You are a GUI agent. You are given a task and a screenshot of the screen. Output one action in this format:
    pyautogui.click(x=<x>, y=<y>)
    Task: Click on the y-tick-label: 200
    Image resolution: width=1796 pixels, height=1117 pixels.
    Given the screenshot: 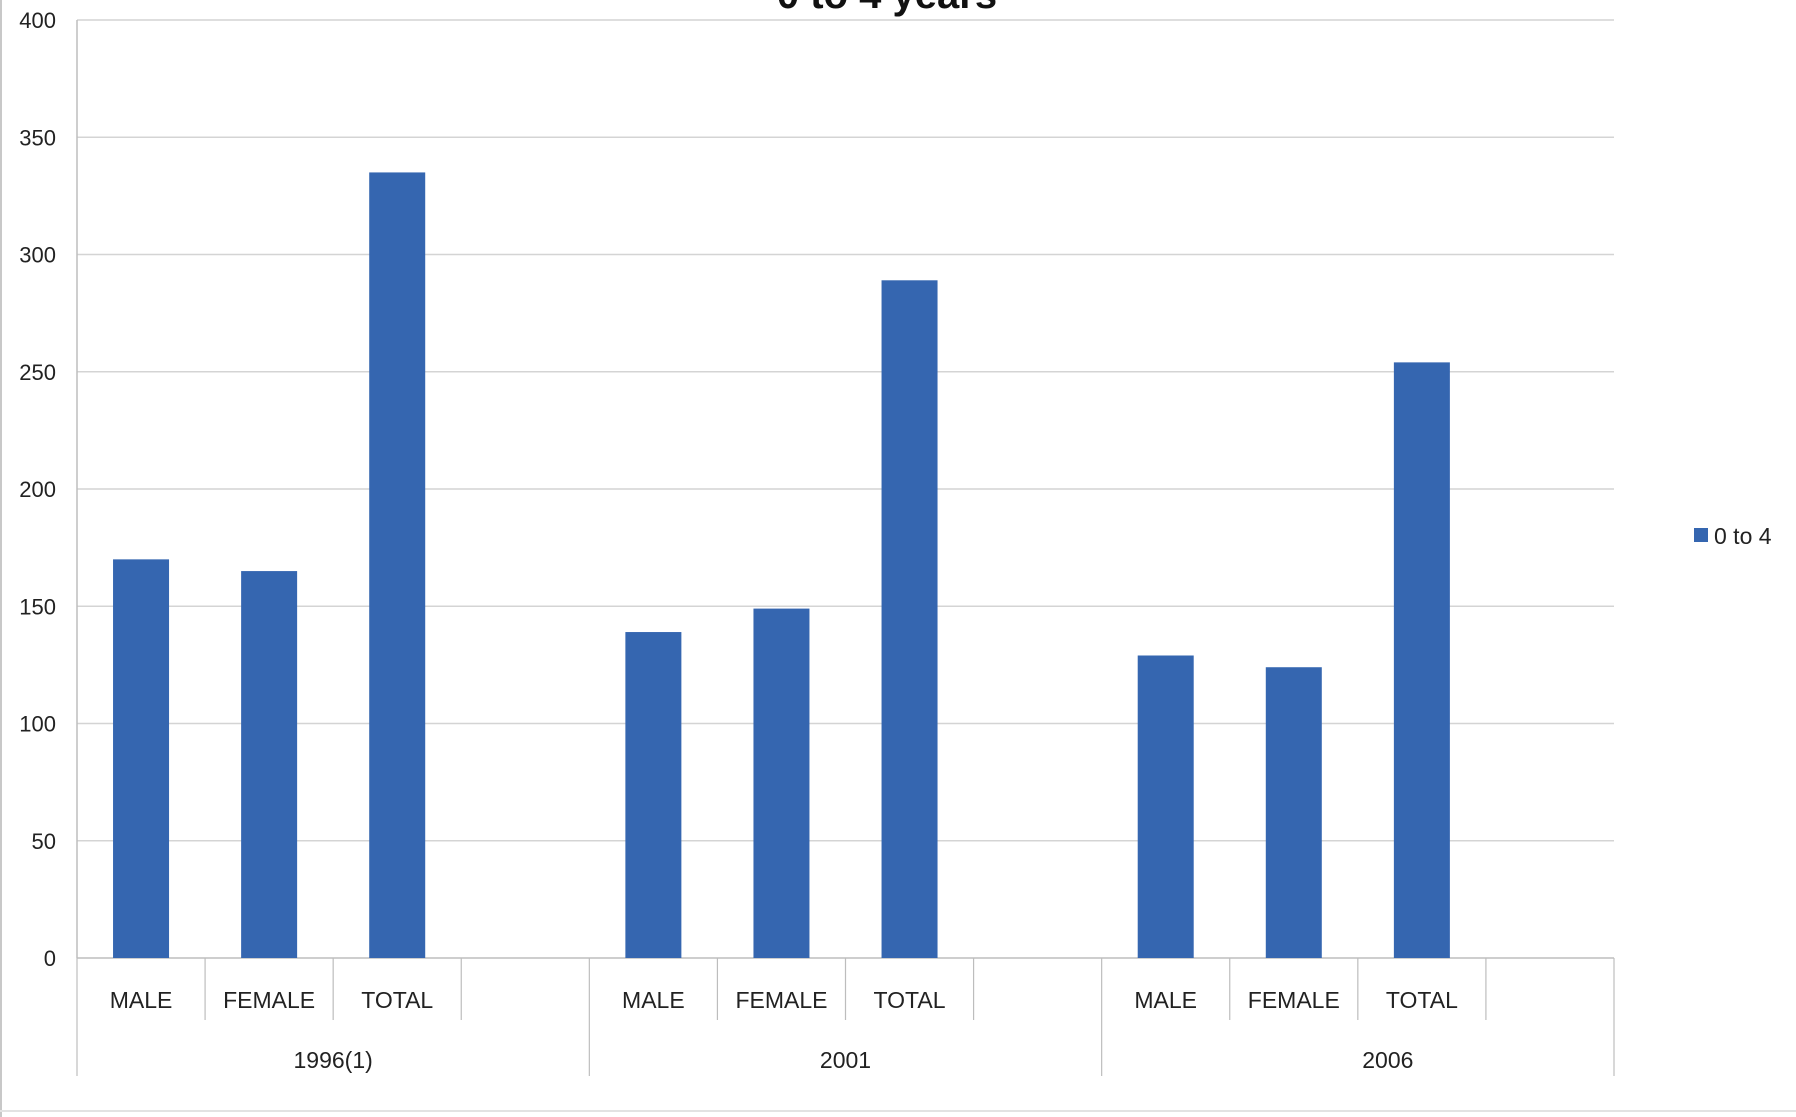 What is the action you would take?
    pyautogui.click(x=37, y=489)
    